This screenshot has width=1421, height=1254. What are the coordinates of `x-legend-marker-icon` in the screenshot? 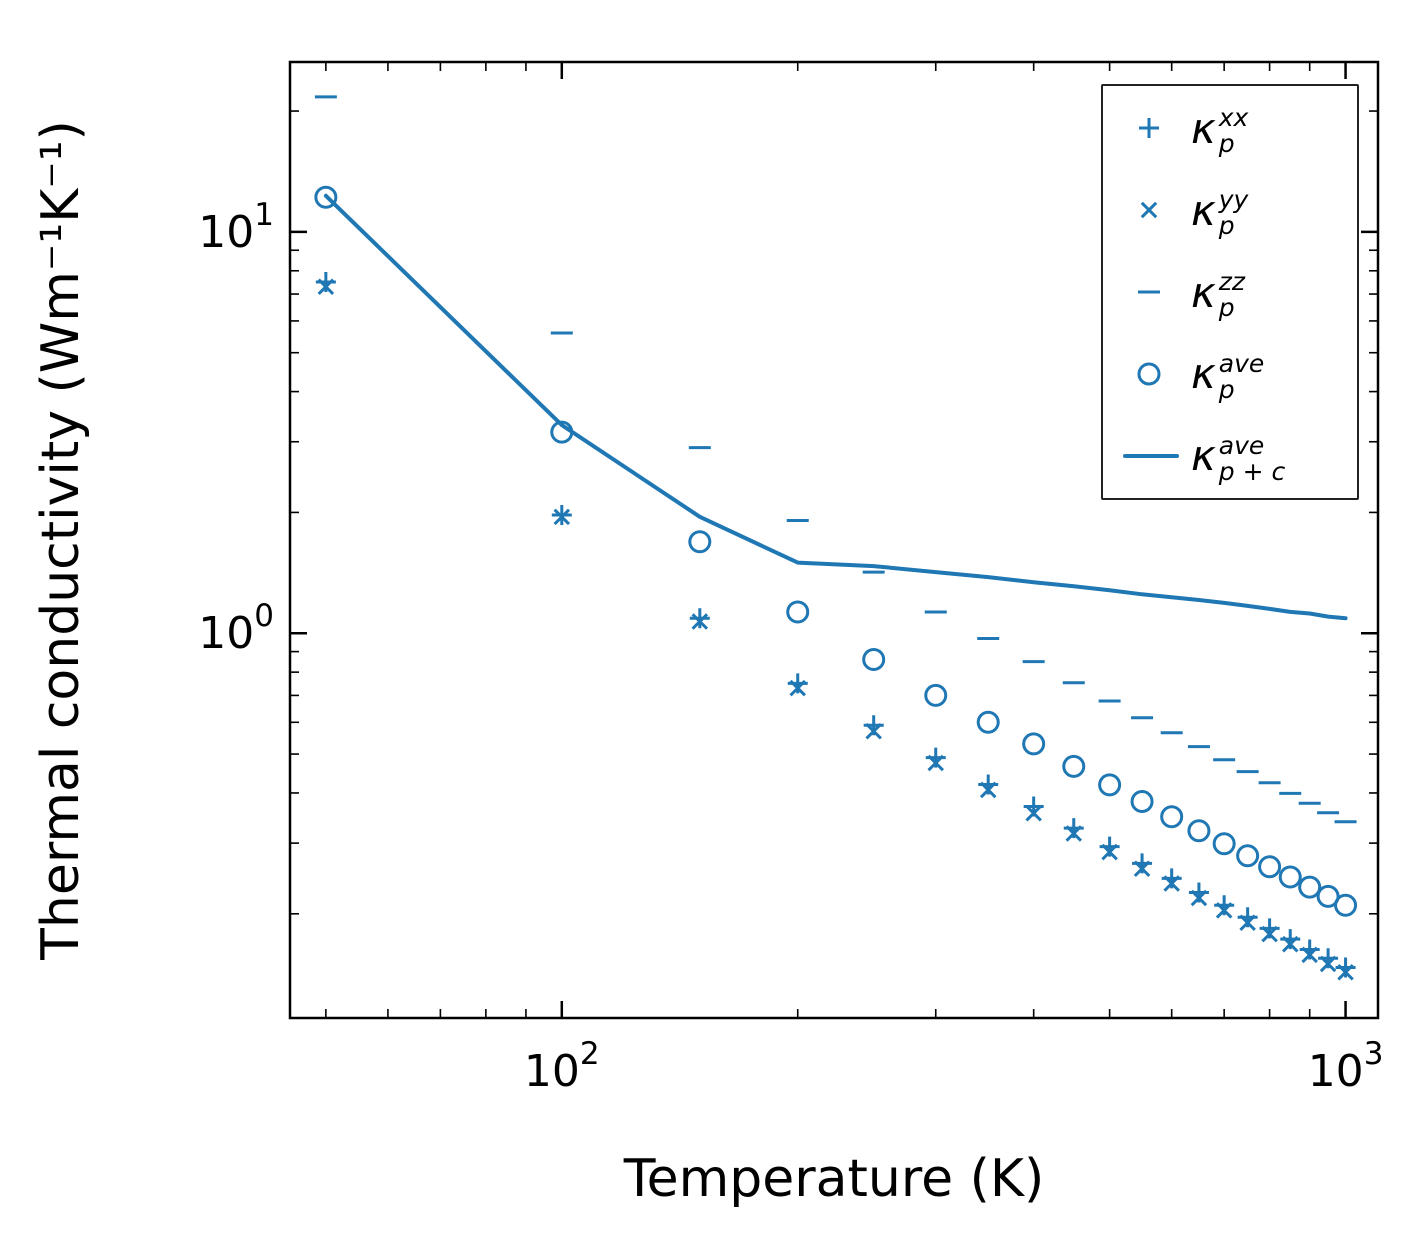 It's located at (1149, 210).